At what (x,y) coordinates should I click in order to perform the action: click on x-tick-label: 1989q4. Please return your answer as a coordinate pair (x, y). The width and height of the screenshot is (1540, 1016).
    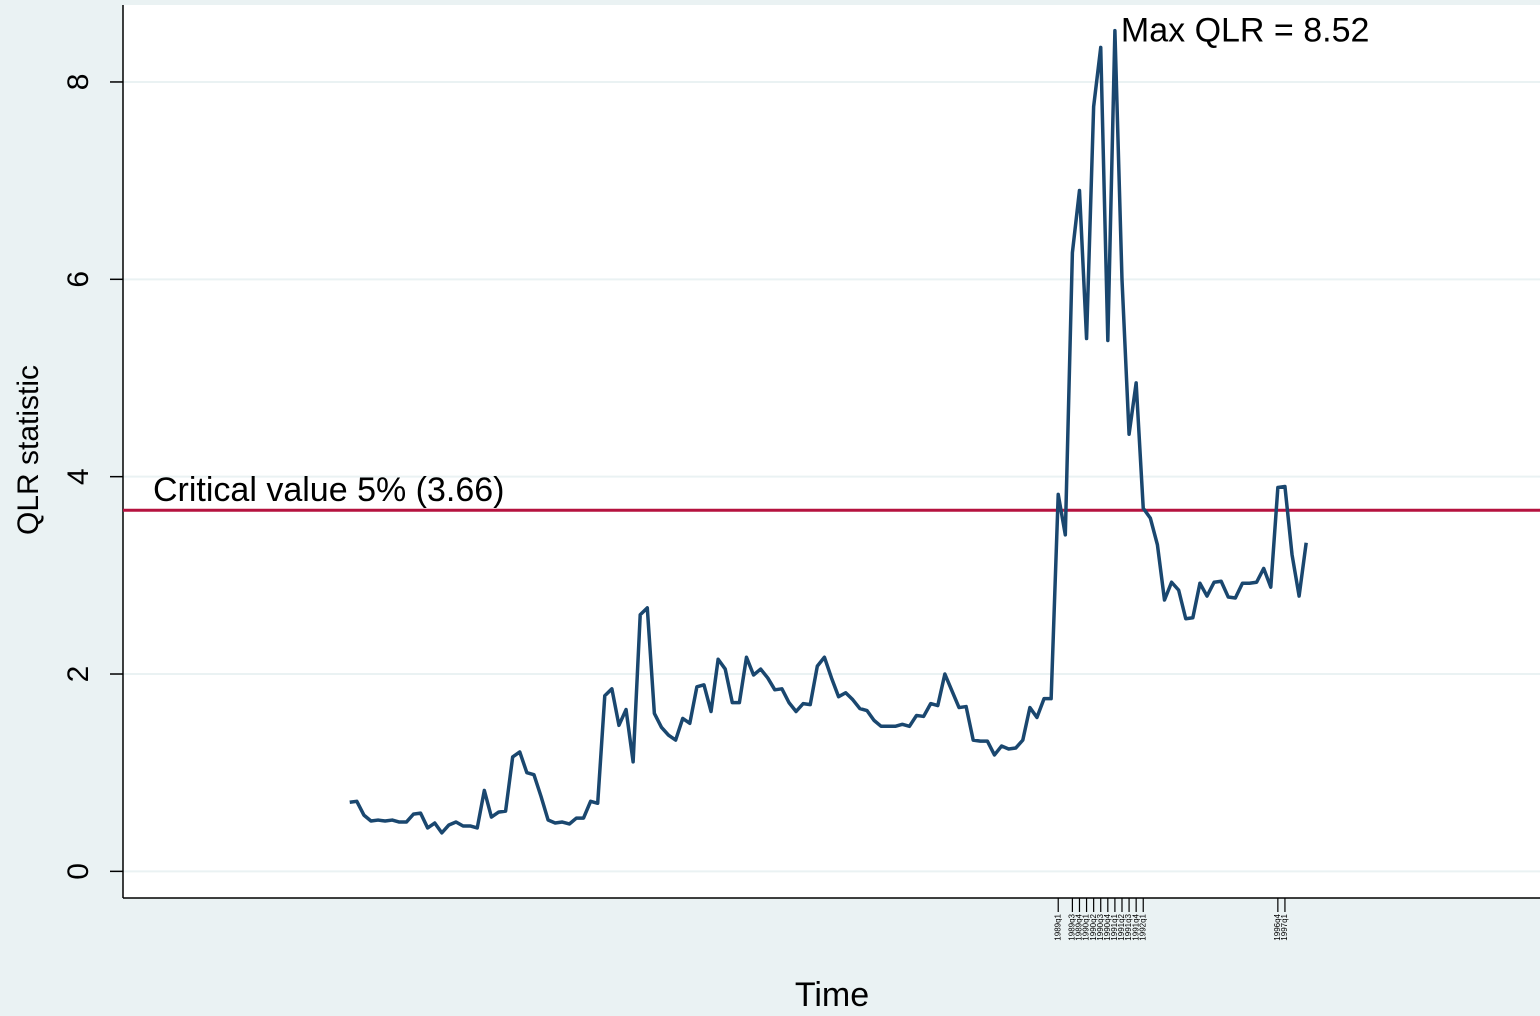
    Looking at the image, I should click on (1079, 926).